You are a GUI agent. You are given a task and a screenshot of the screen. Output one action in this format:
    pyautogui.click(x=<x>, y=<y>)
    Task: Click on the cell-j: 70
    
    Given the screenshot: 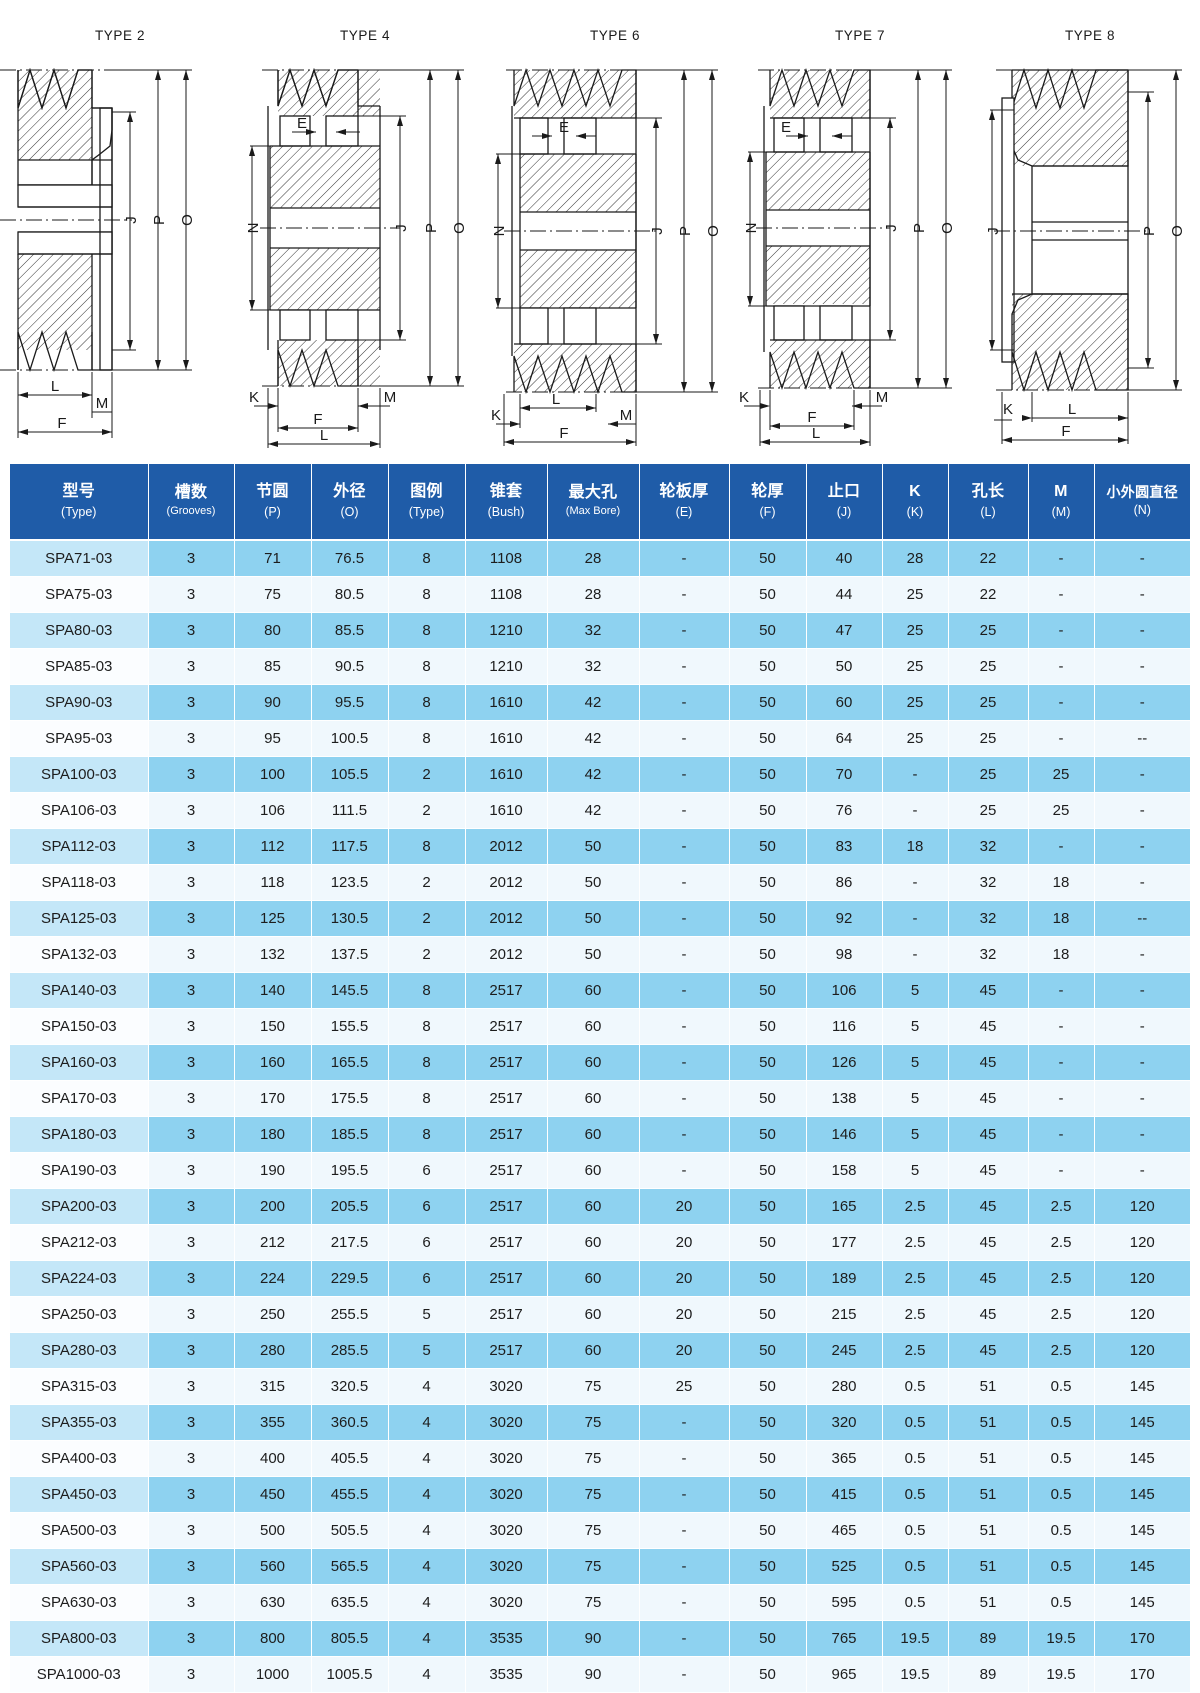 What is the action you would take?
    pyautogui.click(x=844, y=774)
    